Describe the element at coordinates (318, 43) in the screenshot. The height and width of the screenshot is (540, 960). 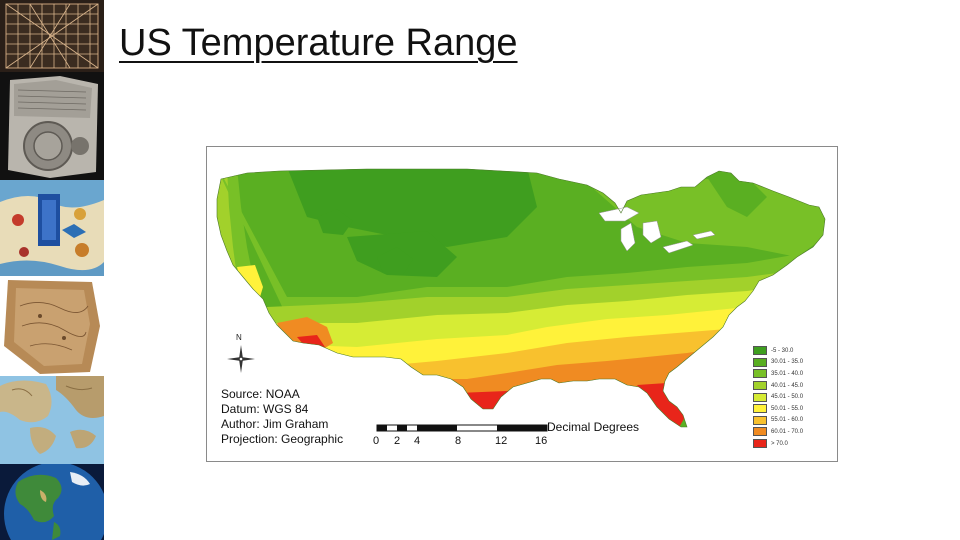
I see `slide-title: US Temperature Range` at that location.